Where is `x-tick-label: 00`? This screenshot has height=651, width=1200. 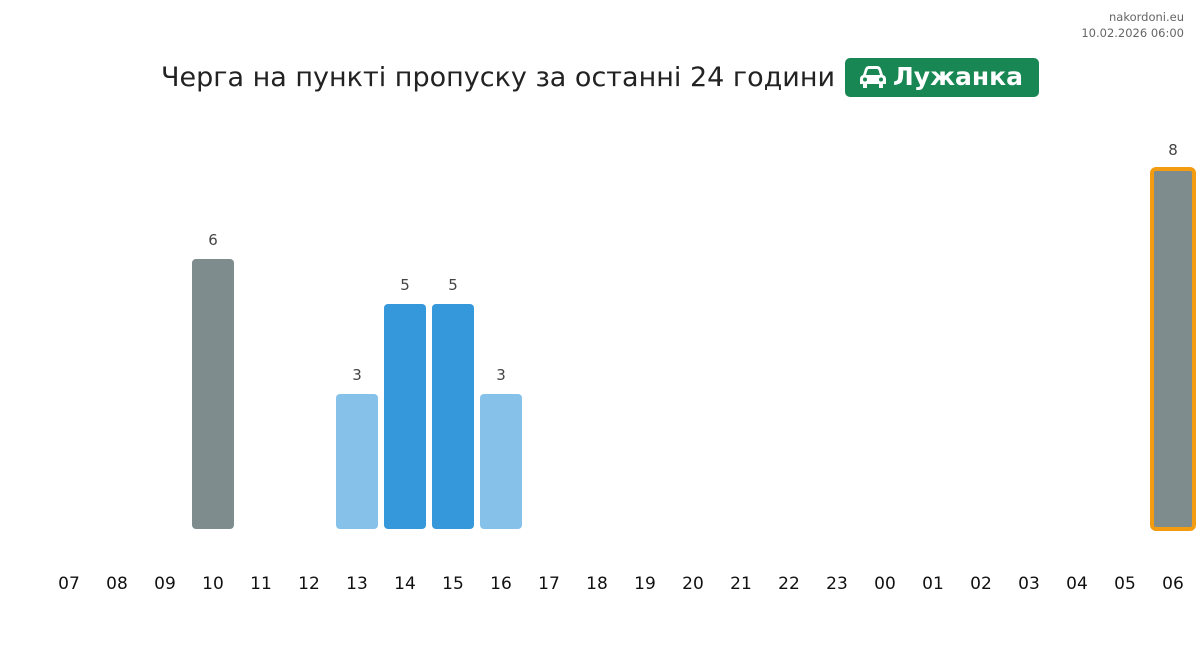
x-tick-label: 00 is located at coordinates (885, 584).